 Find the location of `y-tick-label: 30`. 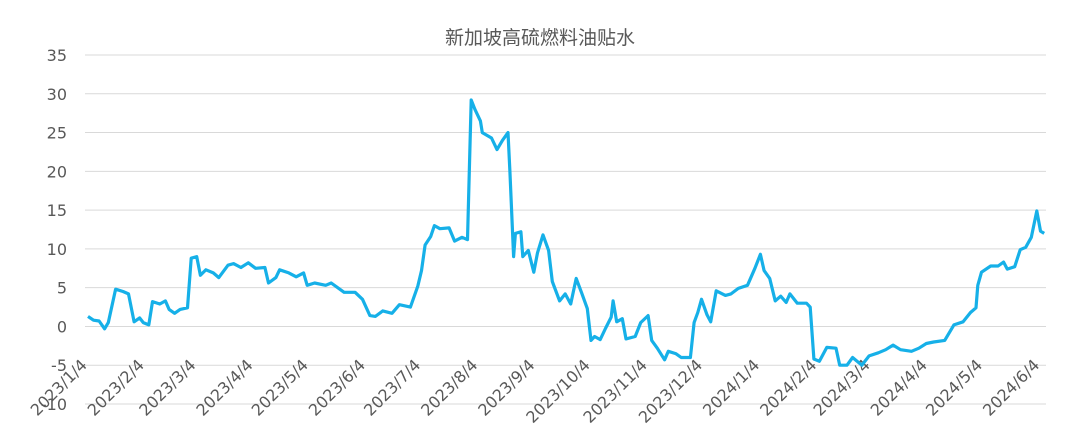

y-tick-label: 30 is located at coordinates (57, 94).